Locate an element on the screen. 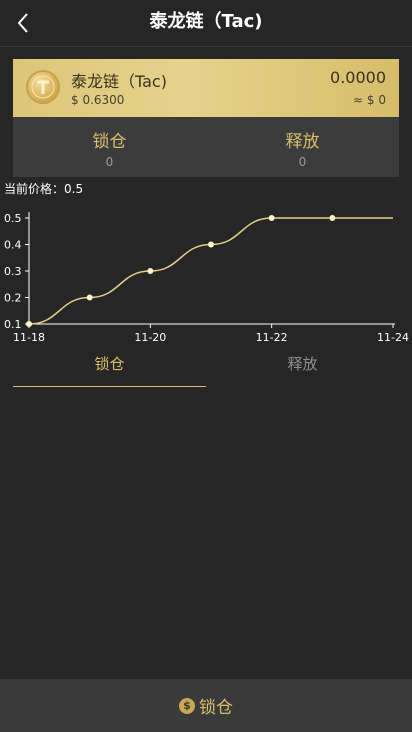 The height and width of the screenshot is (732, 412). token-approx-value: ≈ $ 0 is located at coordinates (369, 100).